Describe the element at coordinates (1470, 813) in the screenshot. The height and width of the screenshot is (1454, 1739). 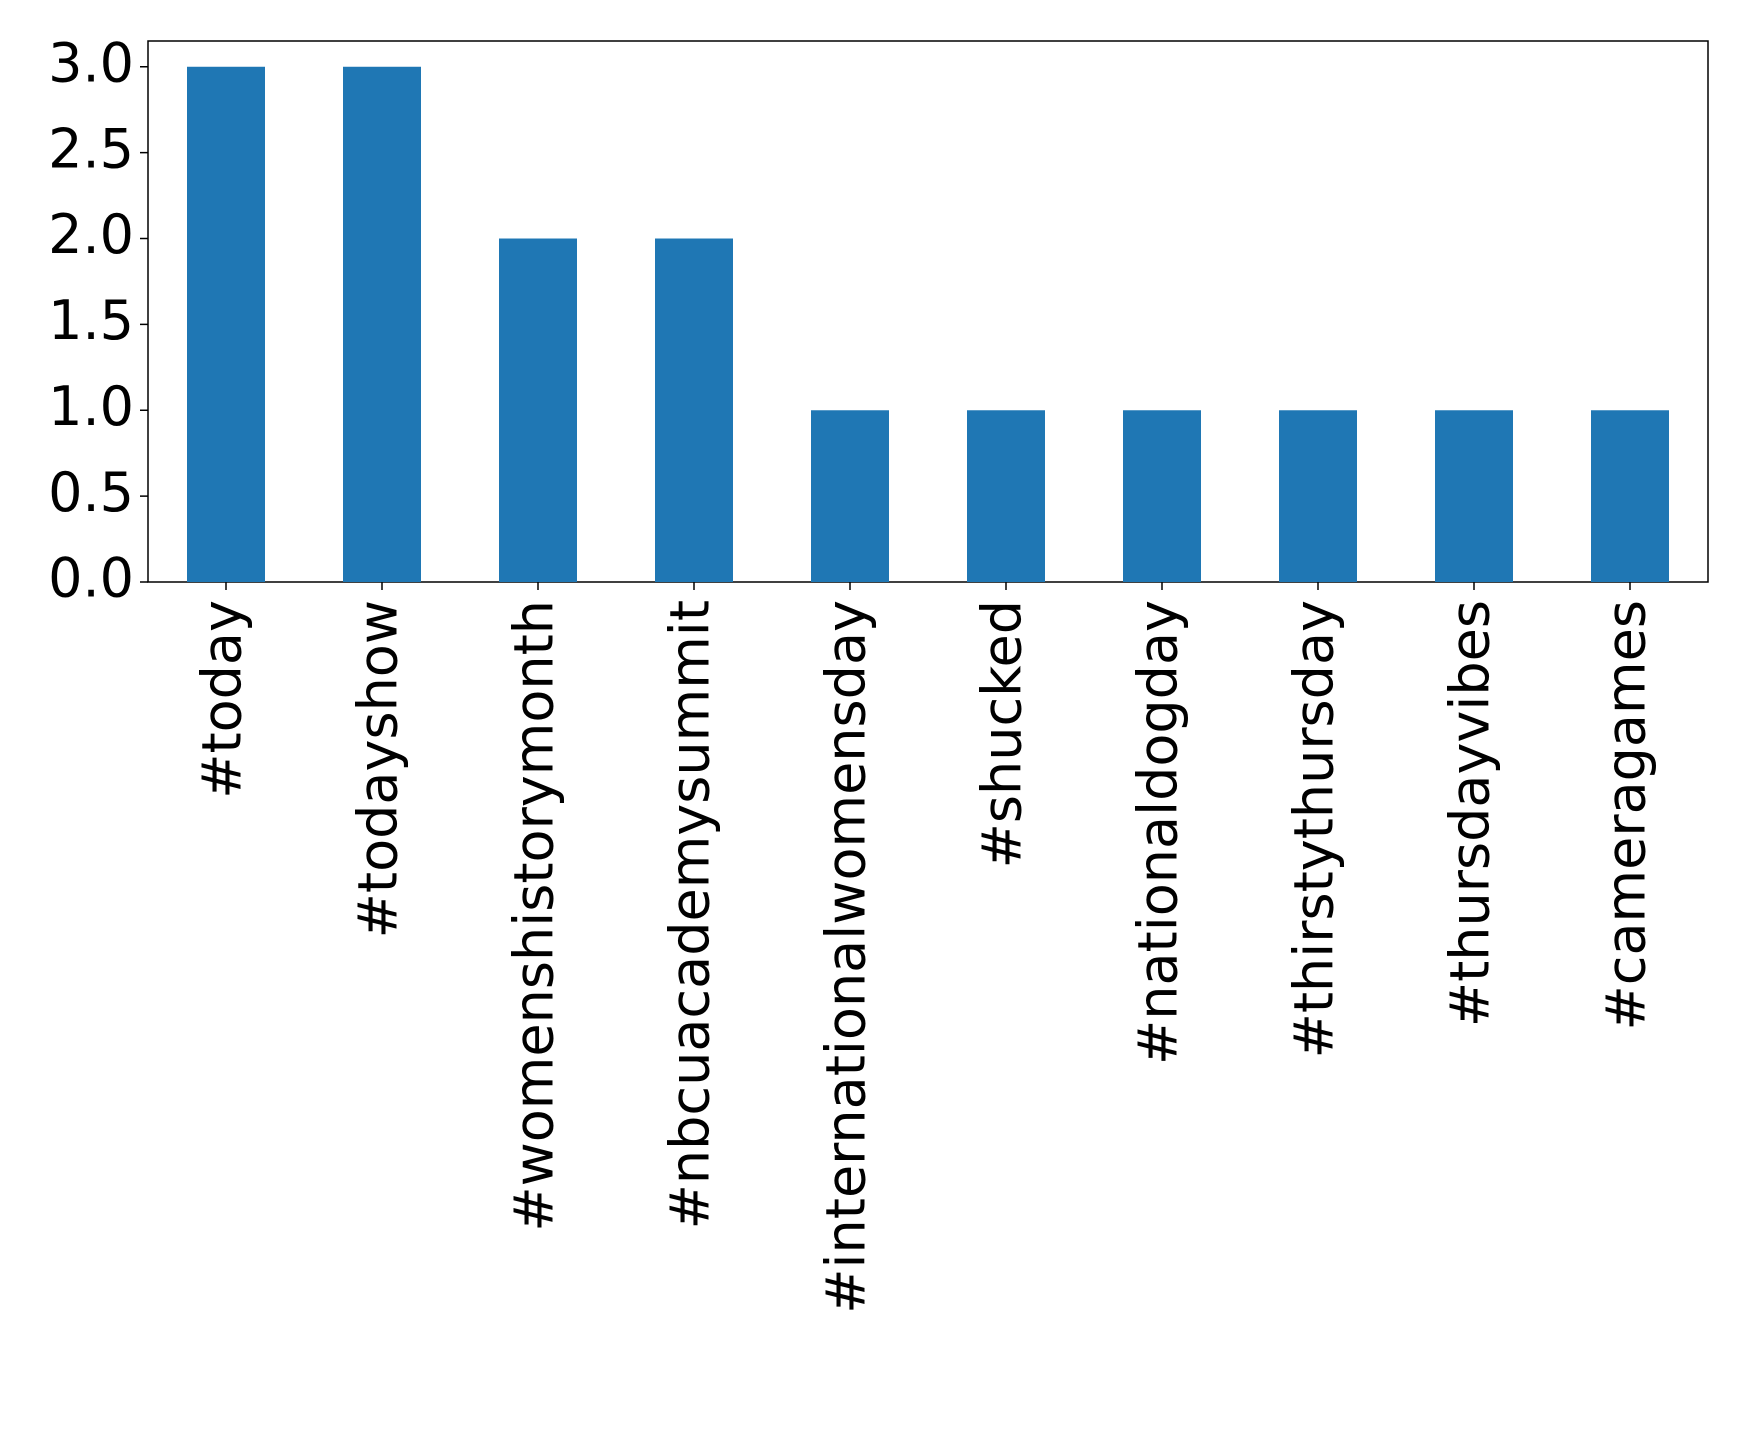
I see `x-tick-label: #thursdayvibes` at that location.